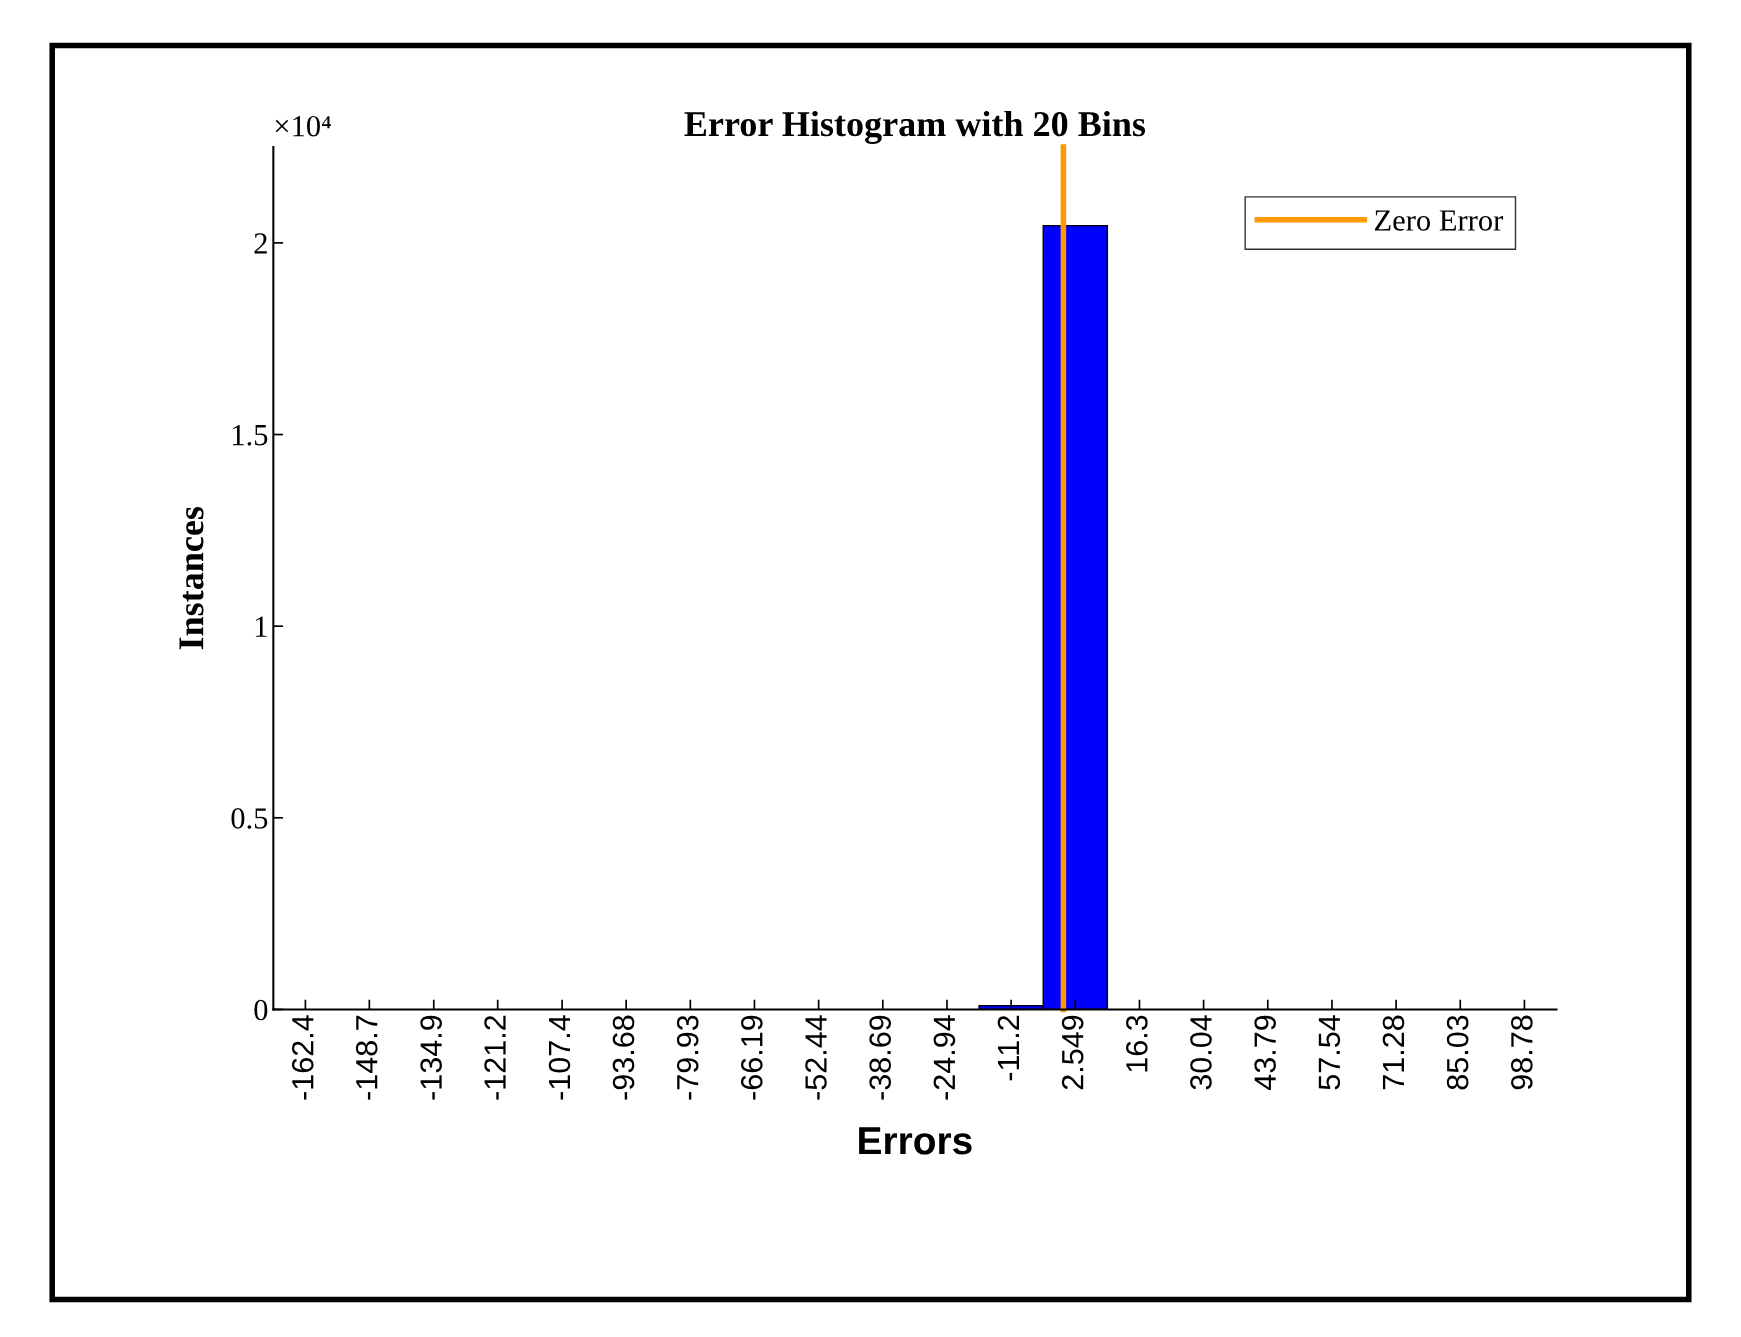 This screenshot has width=1741, height=1337. What do you see at coordinates (495, 1057) in the screenshot?
I see `x-tick-label: -121.2` at bounding box center [495, 1057].